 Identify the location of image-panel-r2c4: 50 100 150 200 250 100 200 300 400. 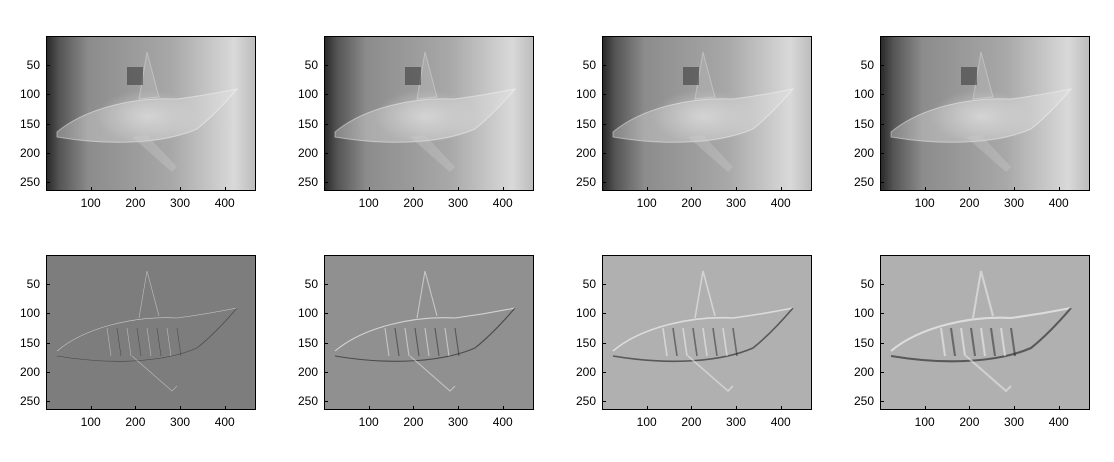
(972, 342).